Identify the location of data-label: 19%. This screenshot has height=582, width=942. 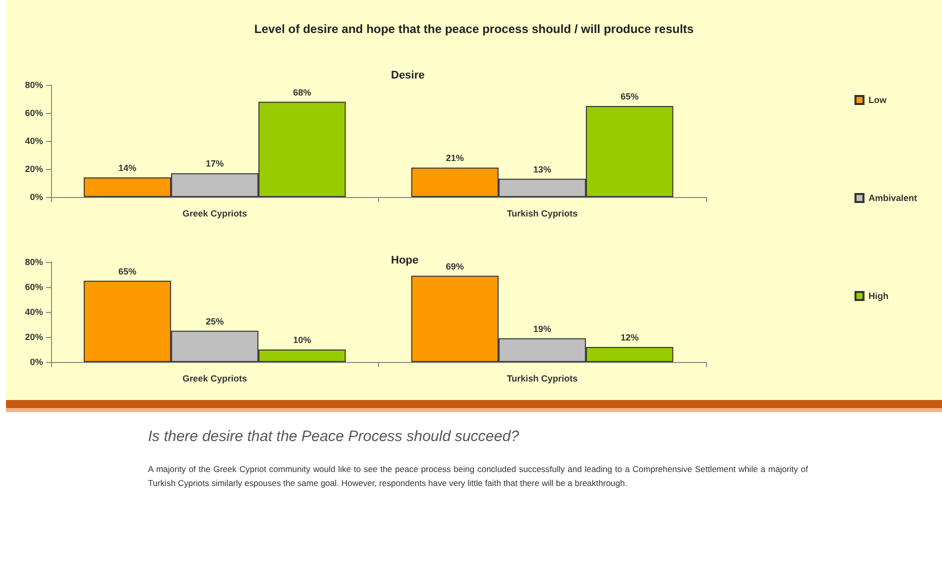
(542, 329).